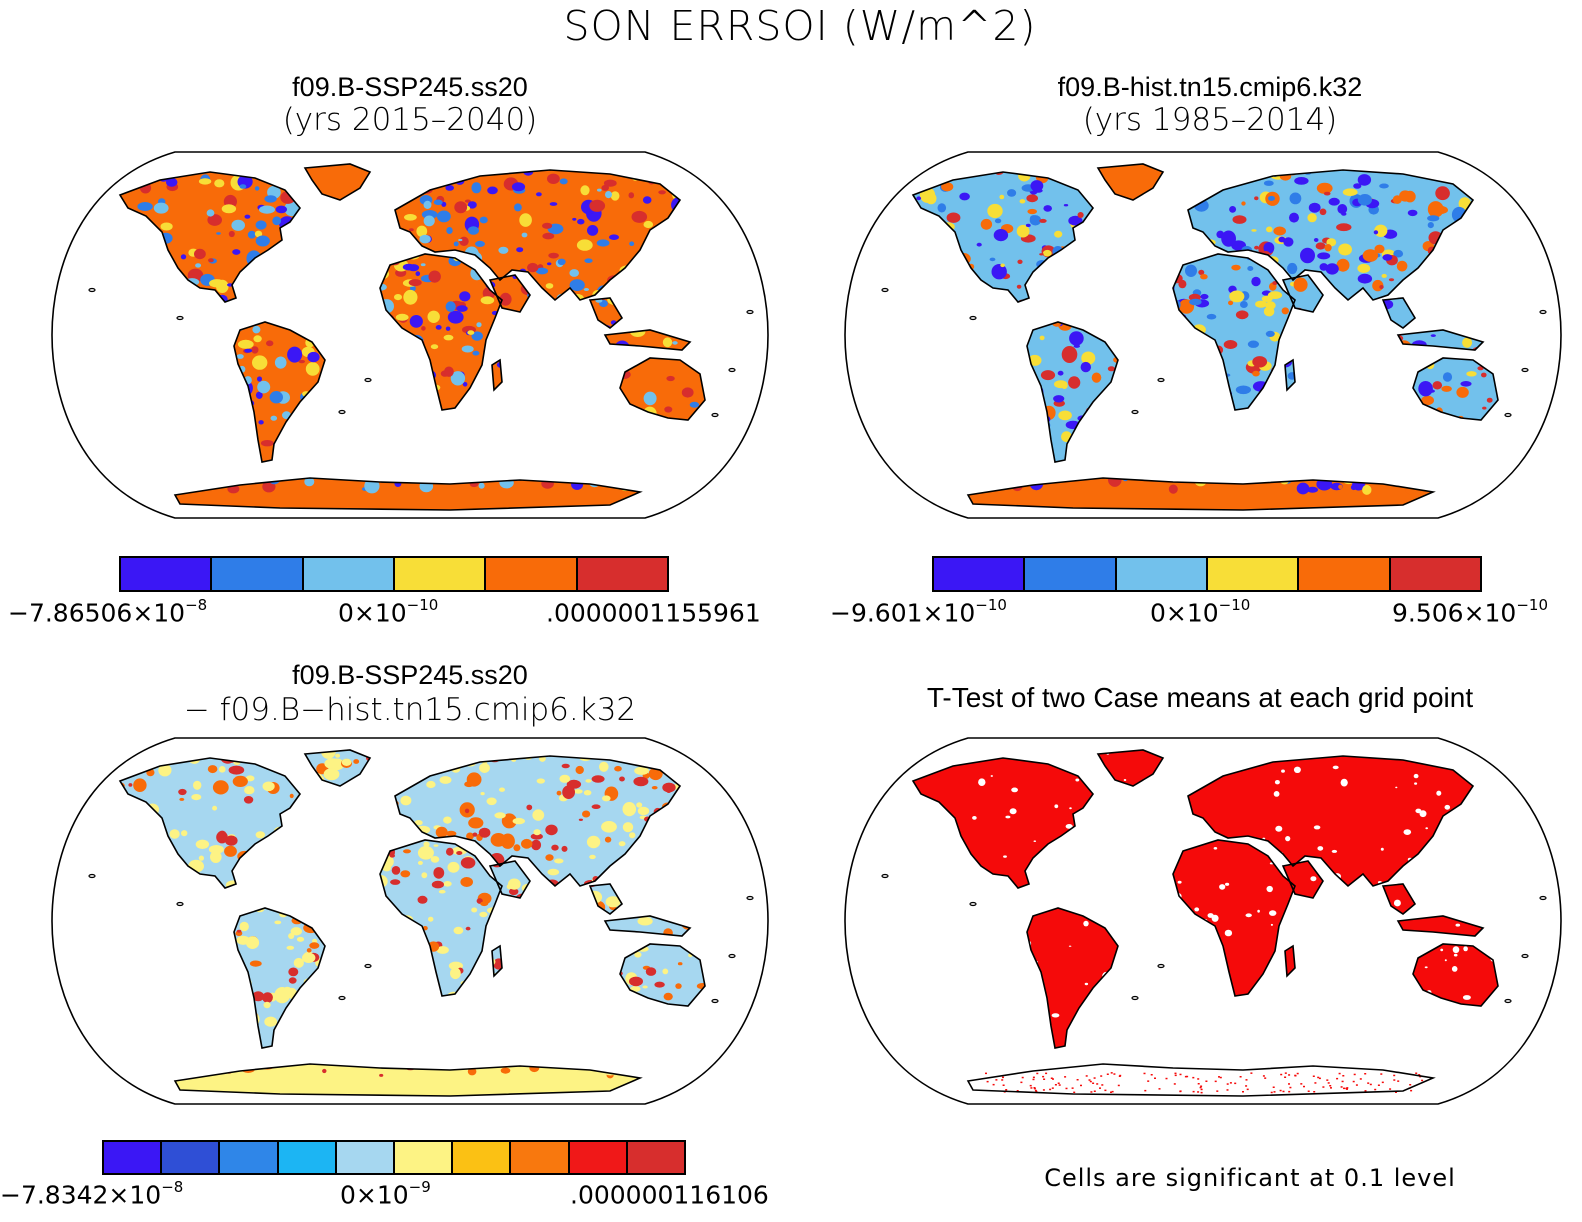 The height and width of the screenshot is (1222, 1582). I want to click on panel2-tick-max: 9.506×10⁻¹⁰, so click(1470, 612).